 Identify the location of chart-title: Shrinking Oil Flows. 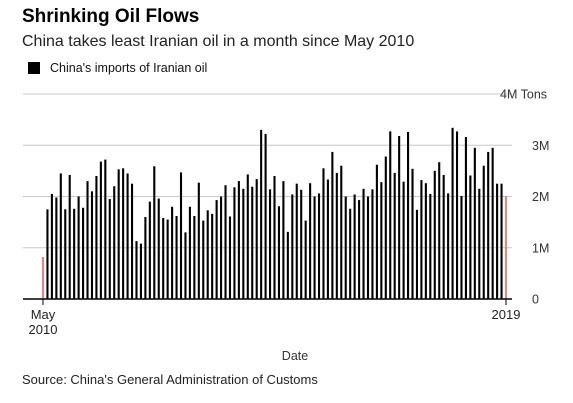
(111, 16).